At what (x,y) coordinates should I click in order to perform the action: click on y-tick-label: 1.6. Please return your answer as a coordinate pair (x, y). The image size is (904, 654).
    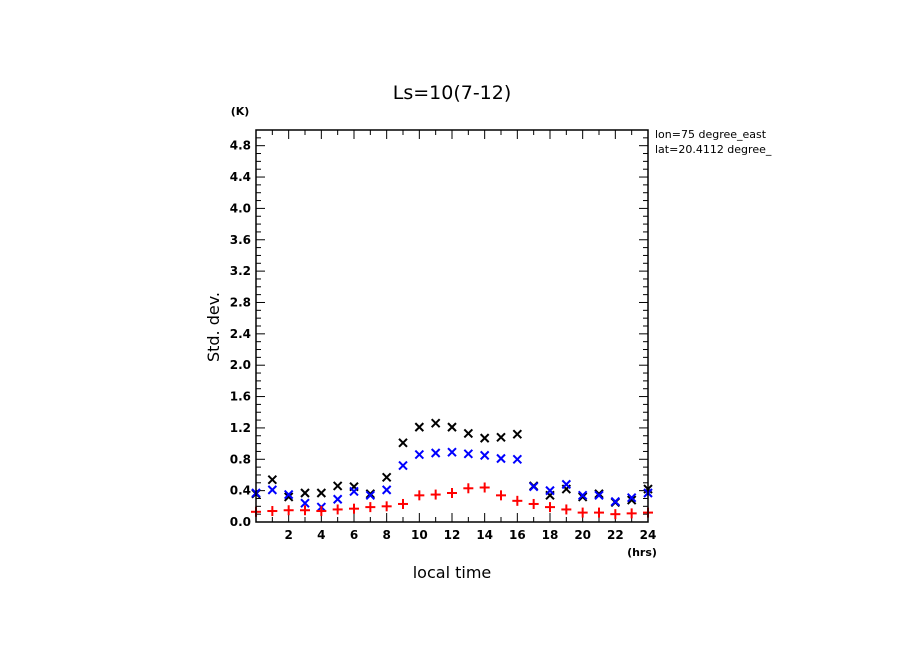
    Looking at the image, I should click on (240, 397).